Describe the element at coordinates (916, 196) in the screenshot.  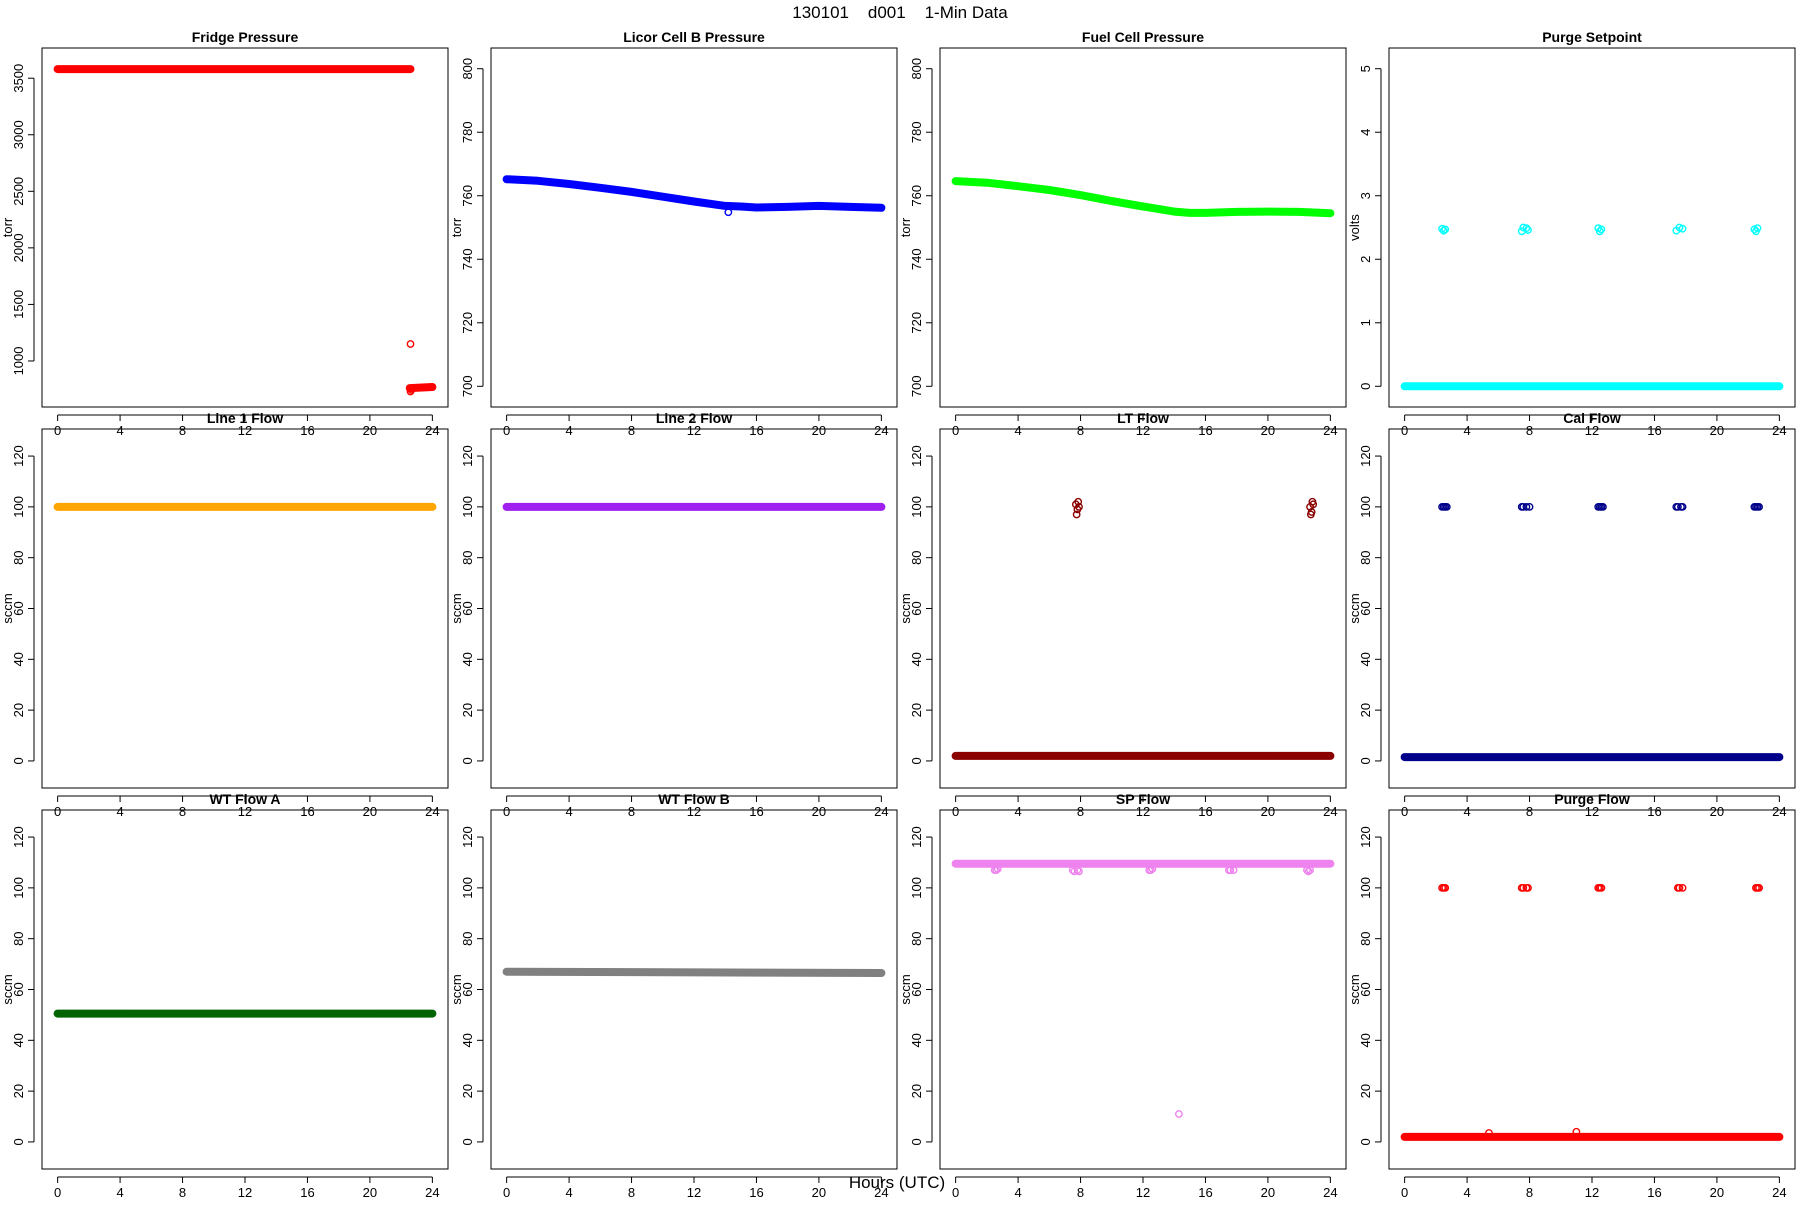
I see `y-tick-label: 760` at that location.